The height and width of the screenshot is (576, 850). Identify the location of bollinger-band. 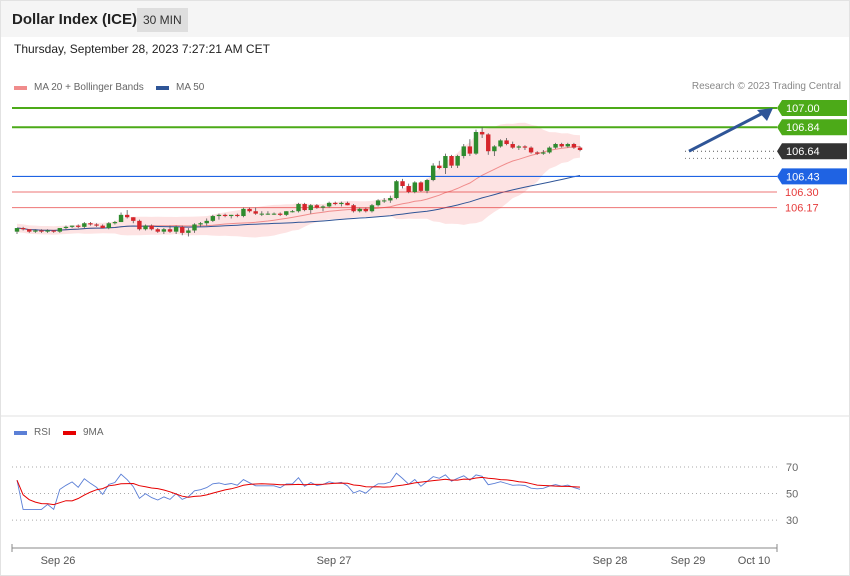
(298, 180).